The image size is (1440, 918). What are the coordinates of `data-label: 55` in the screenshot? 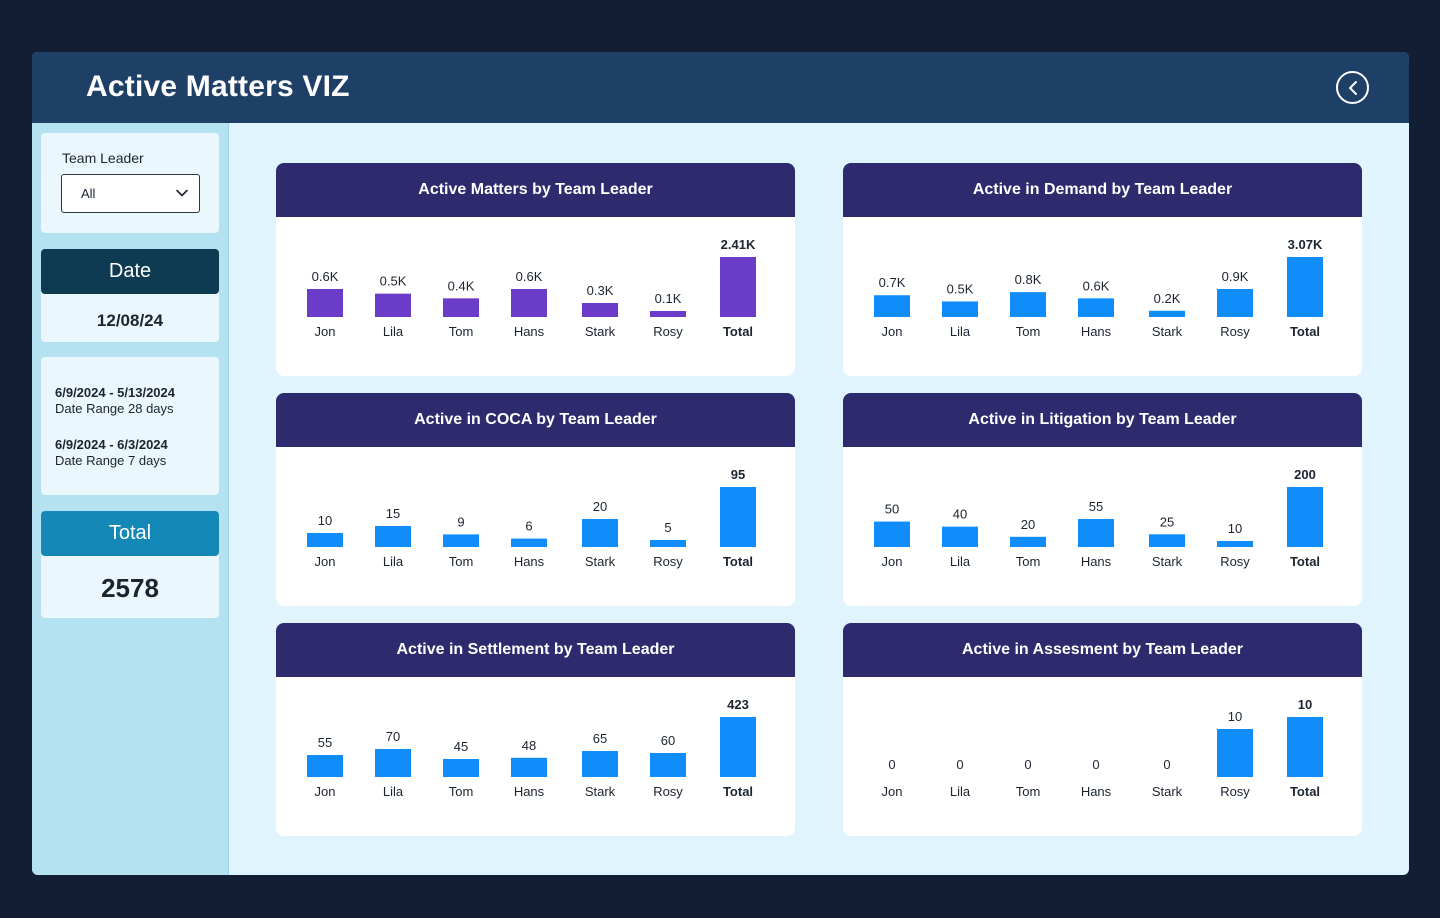 It's located at (1096, 506).